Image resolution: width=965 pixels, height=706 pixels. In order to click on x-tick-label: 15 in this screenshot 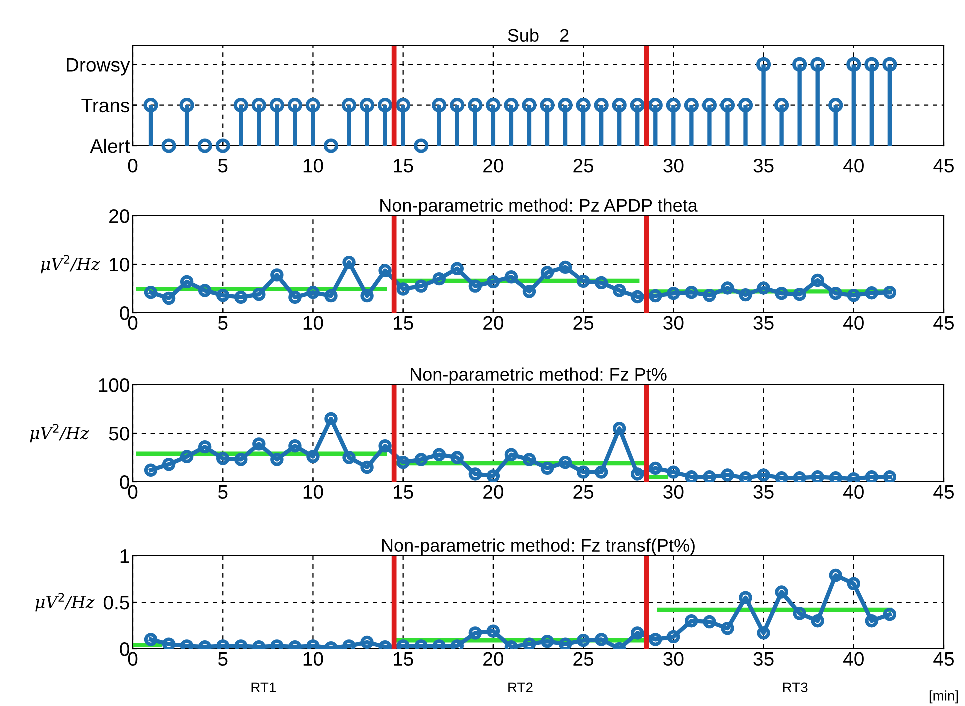, I will do `click(404, 492)`.